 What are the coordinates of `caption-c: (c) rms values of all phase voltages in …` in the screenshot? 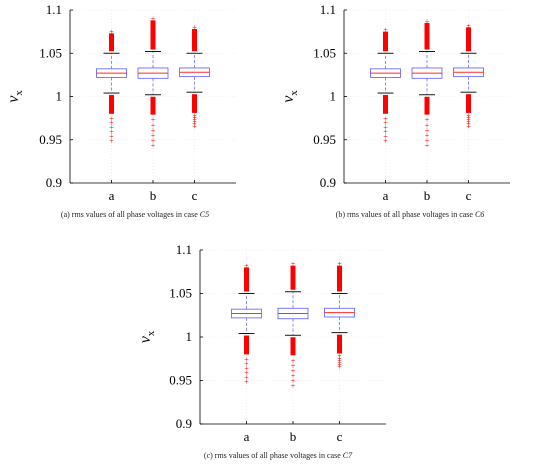 It's located at (278, 455).